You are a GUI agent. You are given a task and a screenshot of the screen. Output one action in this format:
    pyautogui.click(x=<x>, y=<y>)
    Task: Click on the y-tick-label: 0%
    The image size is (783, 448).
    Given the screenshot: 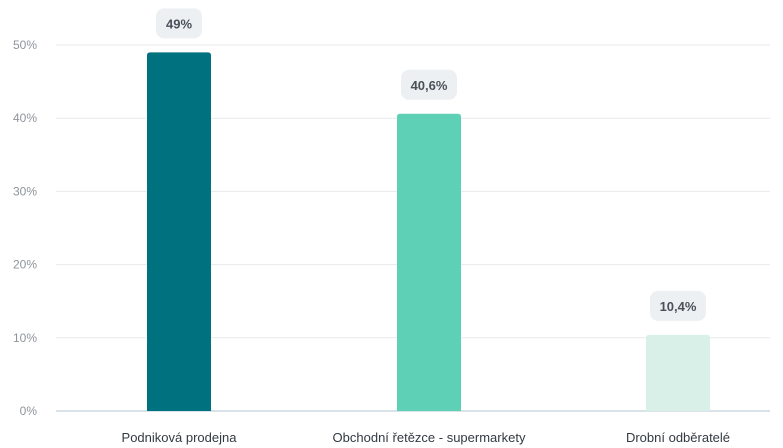 What is the action you would take?
    pyautogui.click(x=29, y=411)
    